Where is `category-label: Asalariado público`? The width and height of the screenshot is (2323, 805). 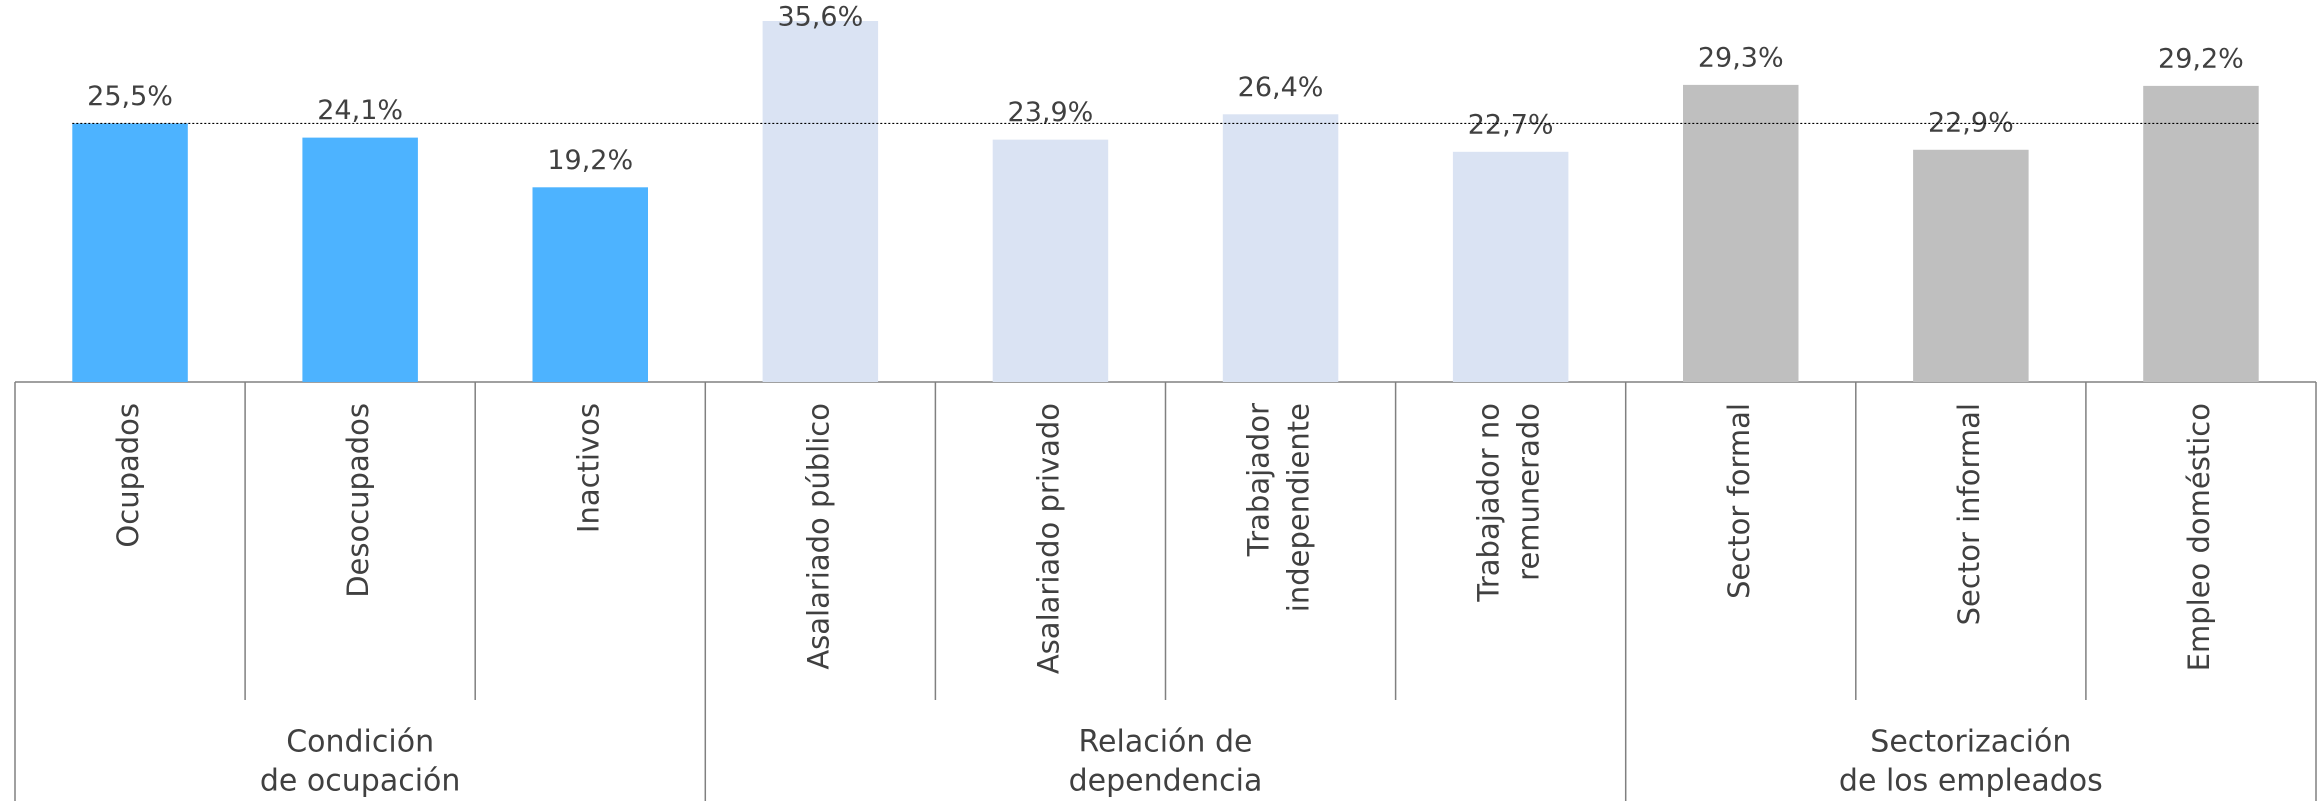 category-label: Asalariado público is located at coordinates (818, 536).